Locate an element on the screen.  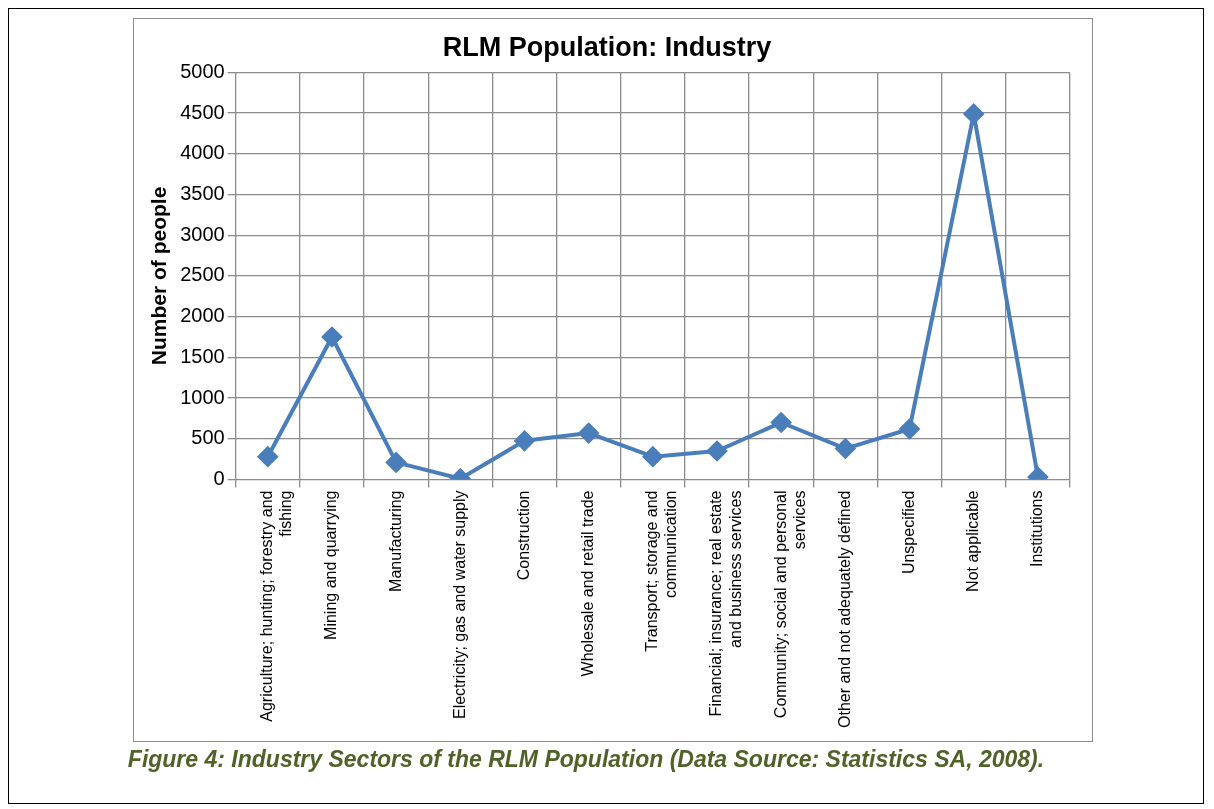
y-tick-label: 1500 is located at coordinates (202, 355).